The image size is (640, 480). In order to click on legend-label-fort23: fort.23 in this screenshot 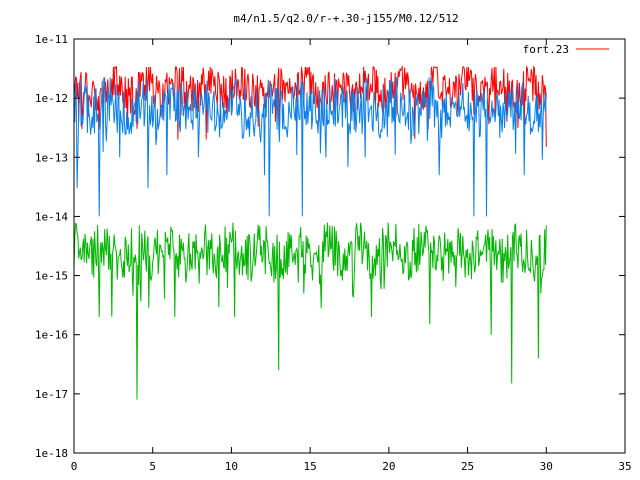, I will do `click(546, 49)`.